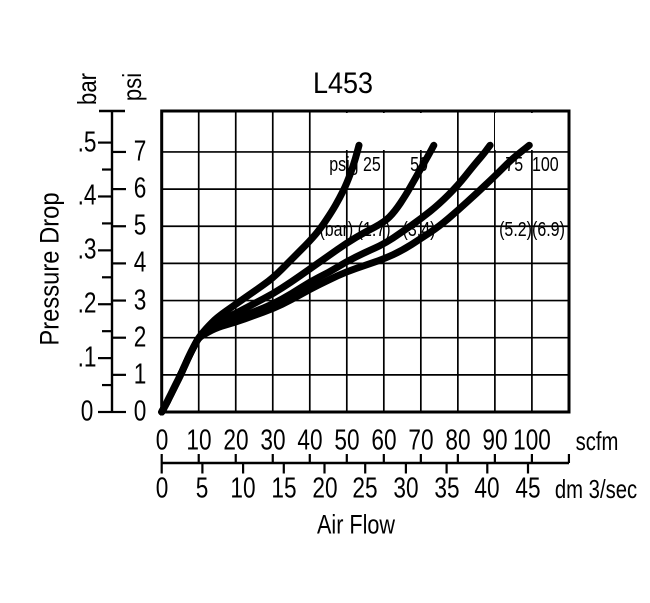 The image size is (650, 603). I want to click on scfm-tick-label: 10, so click(199, 440).